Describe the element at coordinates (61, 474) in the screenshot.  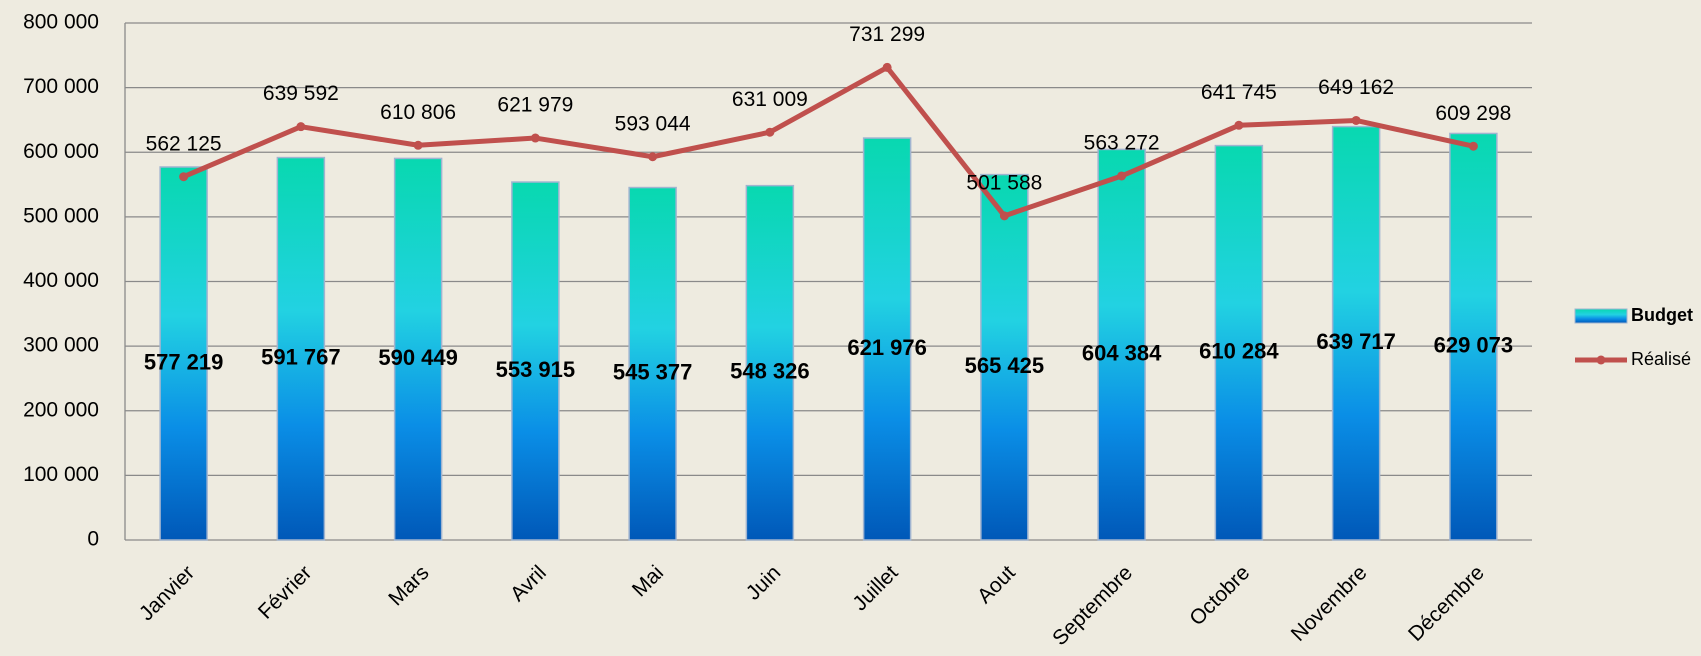
I see `y-tick-label: 100 000` at that location.